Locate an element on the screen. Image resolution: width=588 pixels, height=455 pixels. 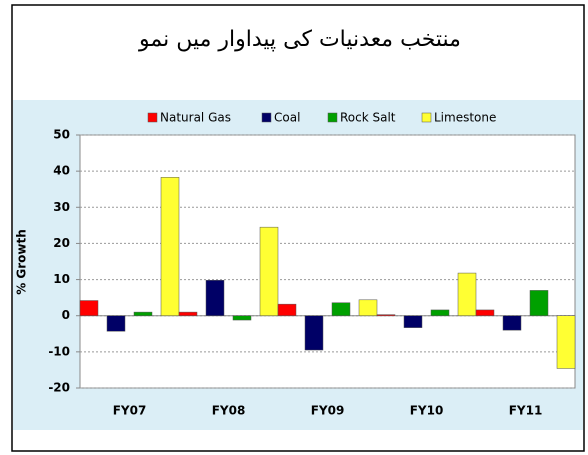
y-tick-label: 50 is located at coordinates (61, 135).